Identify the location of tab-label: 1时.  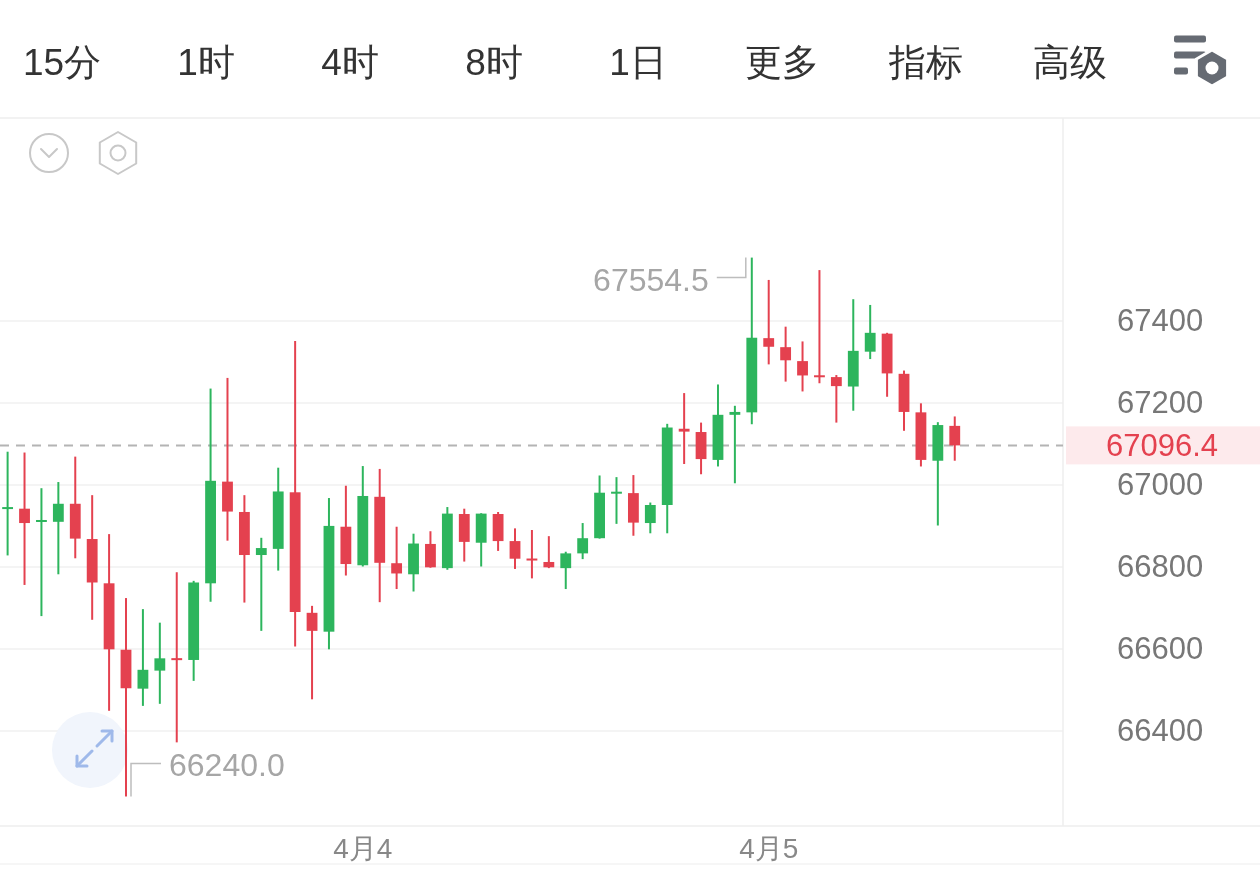
(206, 62).